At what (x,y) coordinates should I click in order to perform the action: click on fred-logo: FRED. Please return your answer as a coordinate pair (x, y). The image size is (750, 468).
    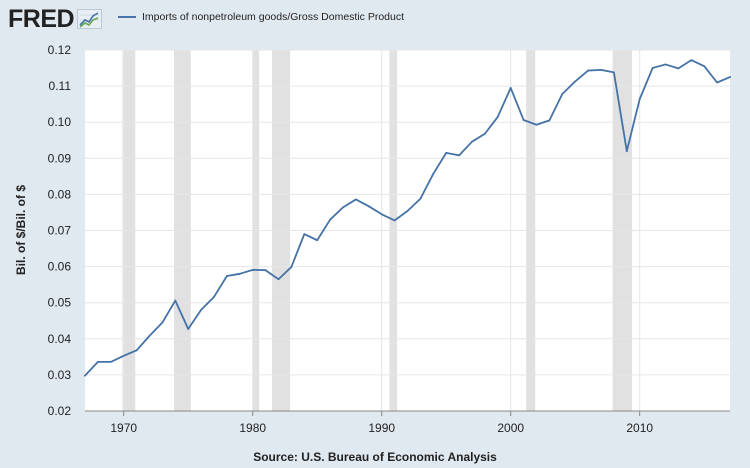
    Looking at the image, I should click on (55, 19).